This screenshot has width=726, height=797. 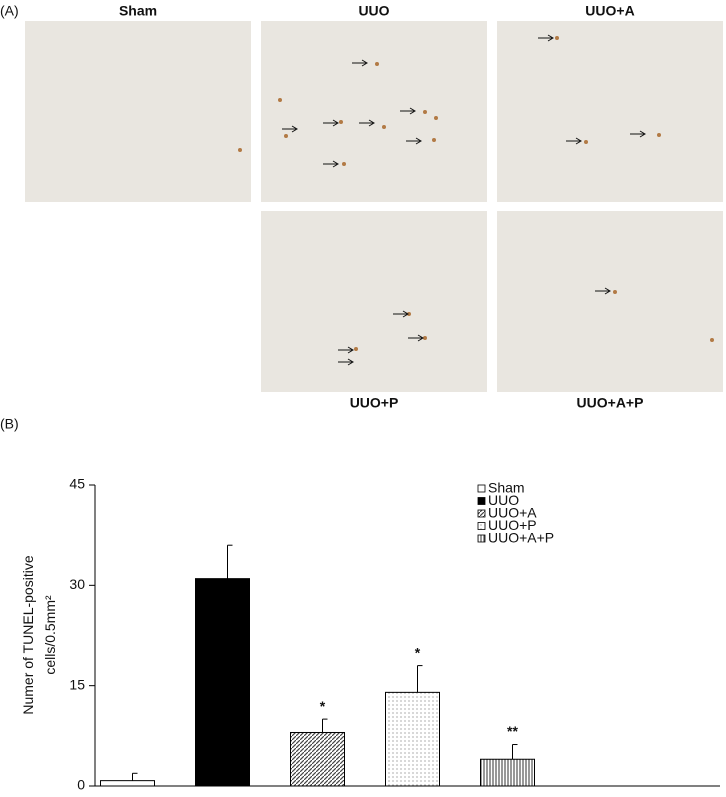 I want to click on y-tick-label: 30, so click(x=77, y=584).